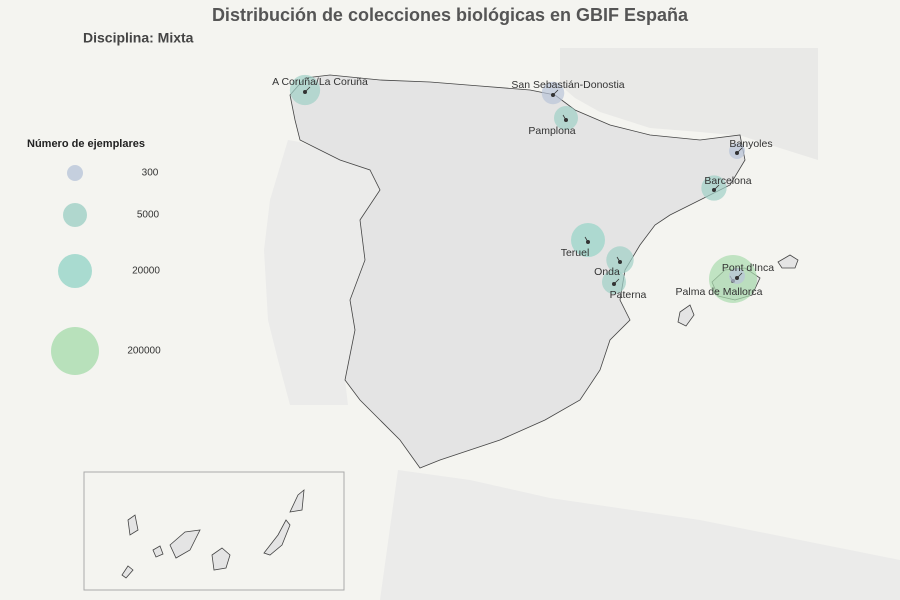  What do you see at coordinates (150, 173) in the screenshot?
I see `legend-label: 300` at bounding box center [150, 173].